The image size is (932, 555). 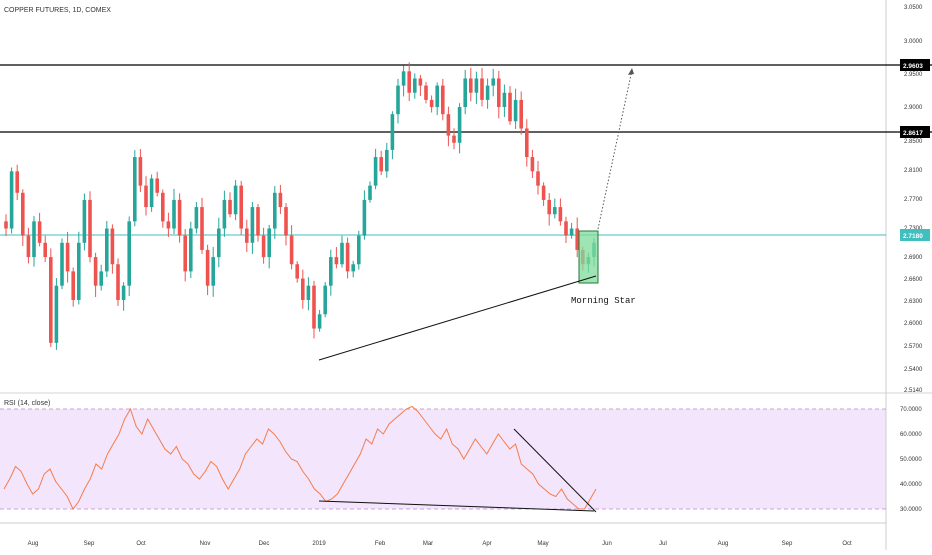 I want to click on rsi-axis: 70.0000 60.0000 50.0000 40.0000 30.0000, so click(x=911, y=460).